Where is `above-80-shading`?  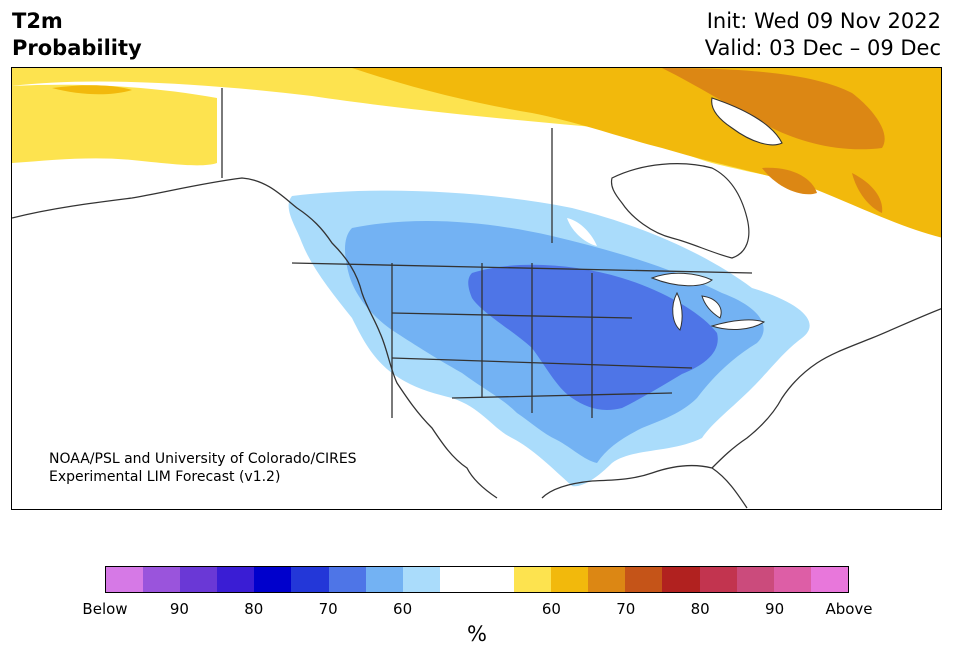
above-80-shading is located at coordinates (773, 109).